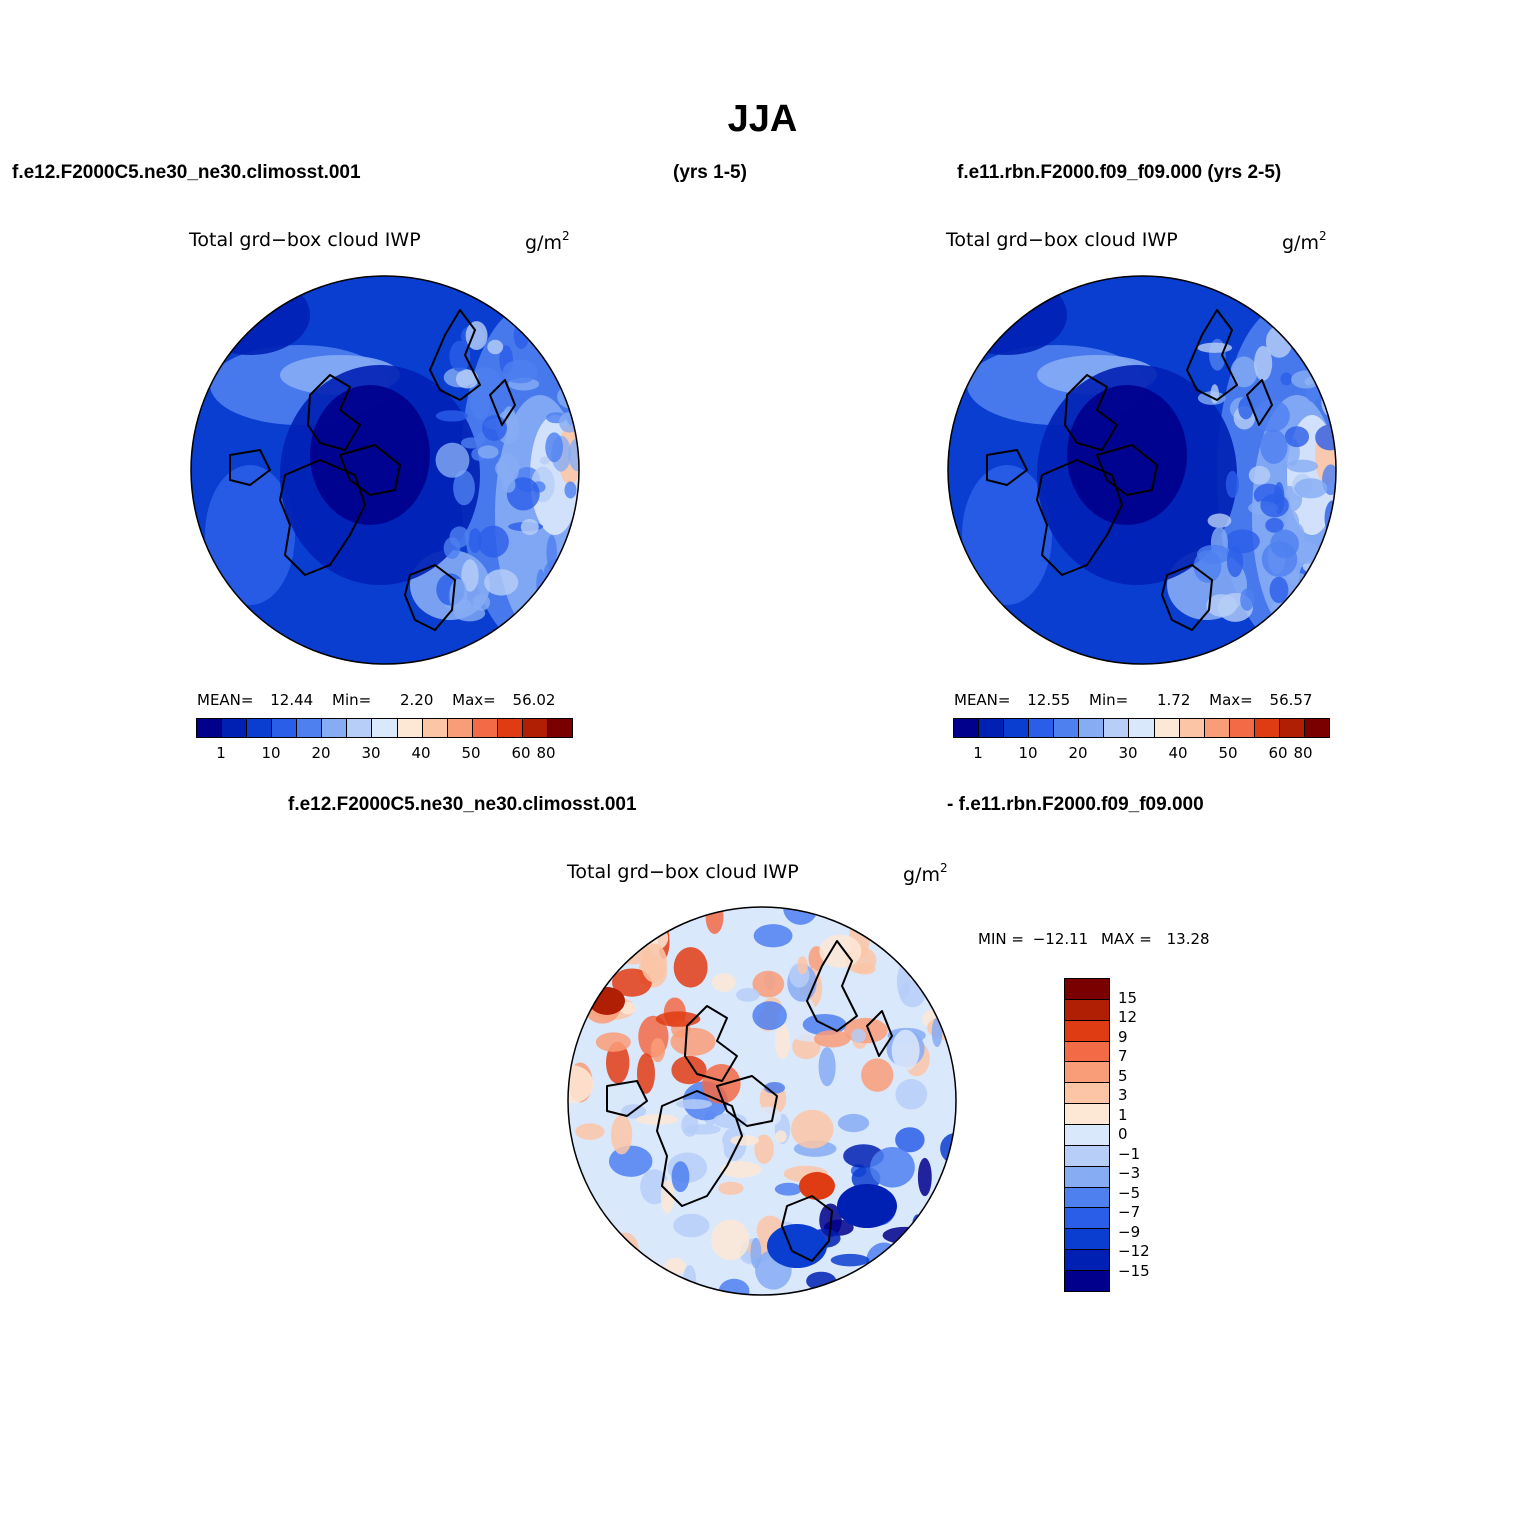 The height and width of the screenshot is (1525, 1525). I want to click on panel2-map-border, so click(1142, 470).